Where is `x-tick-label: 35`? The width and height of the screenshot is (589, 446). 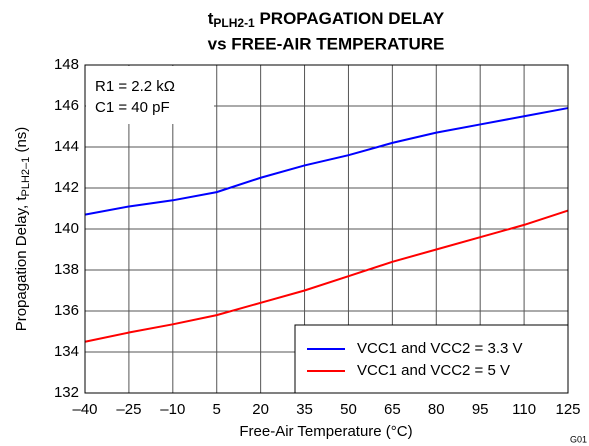
x-tick-label: 35 is located at coordinates (304, 409).